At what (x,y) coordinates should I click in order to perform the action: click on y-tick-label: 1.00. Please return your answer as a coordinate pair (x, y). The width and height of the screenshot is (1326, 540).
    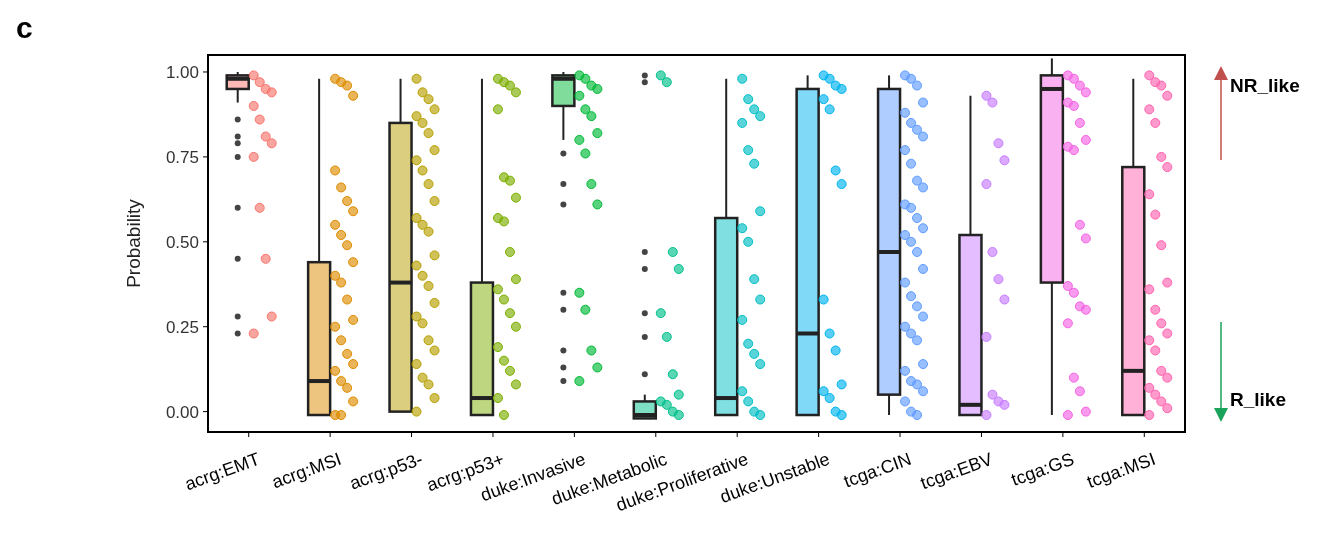
    Looking at the image, I should click on (182, 72).